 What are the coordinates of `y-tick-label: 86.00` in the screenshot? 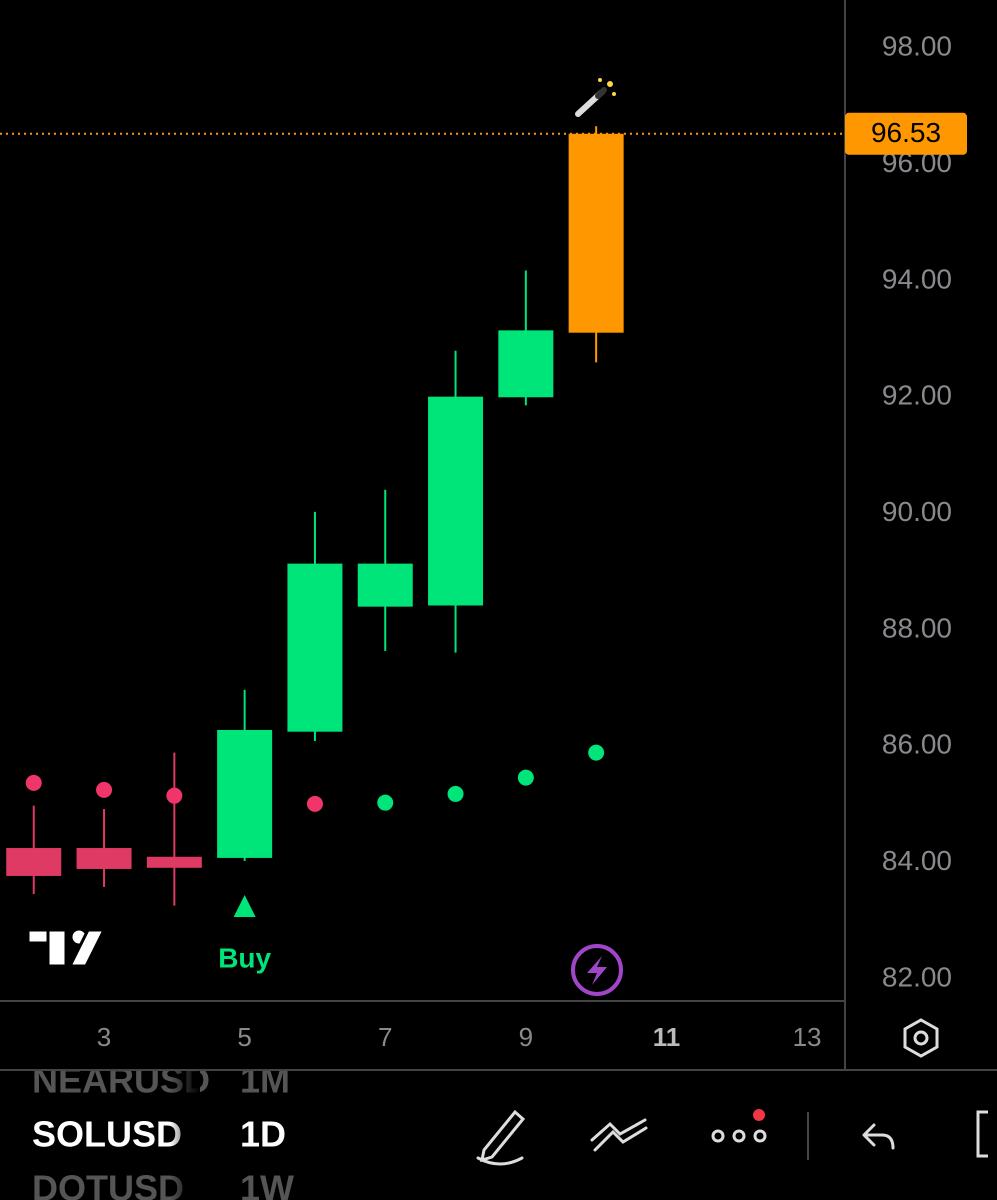 It's located at (917, 744).